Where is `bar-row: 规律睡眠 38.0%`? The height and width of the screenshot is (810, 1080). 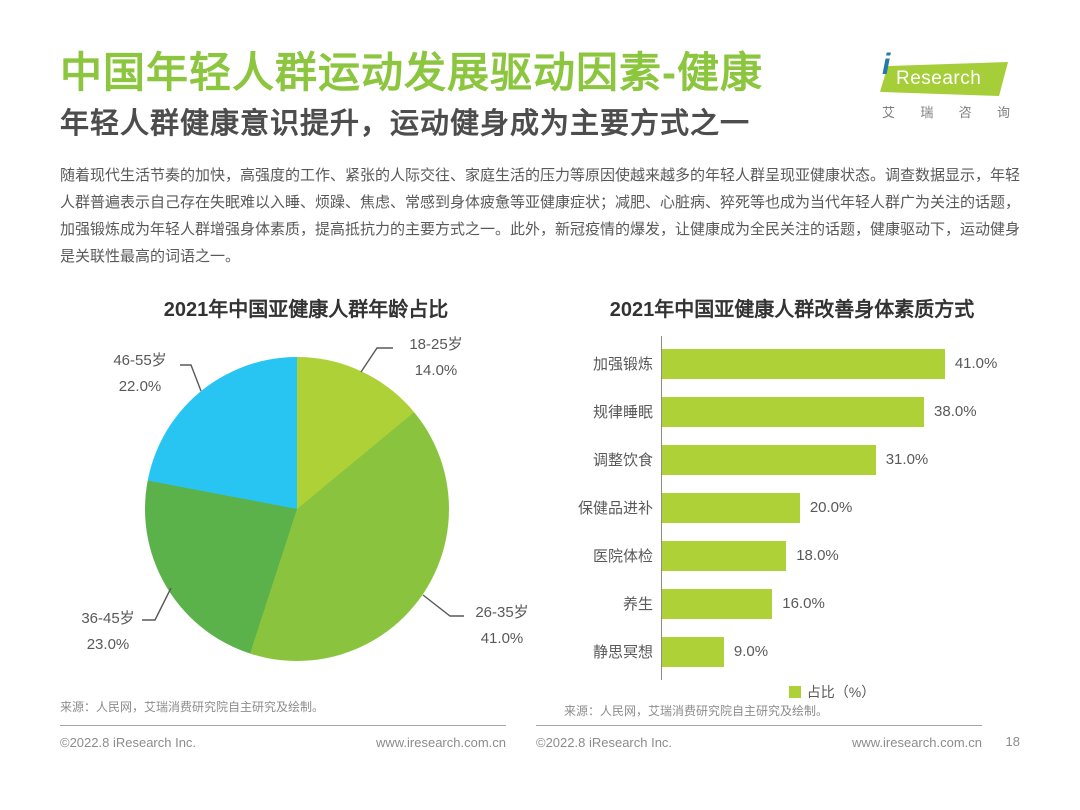
bar-row: 规律睡眠 38.0% is located at coordinates (806, 412).